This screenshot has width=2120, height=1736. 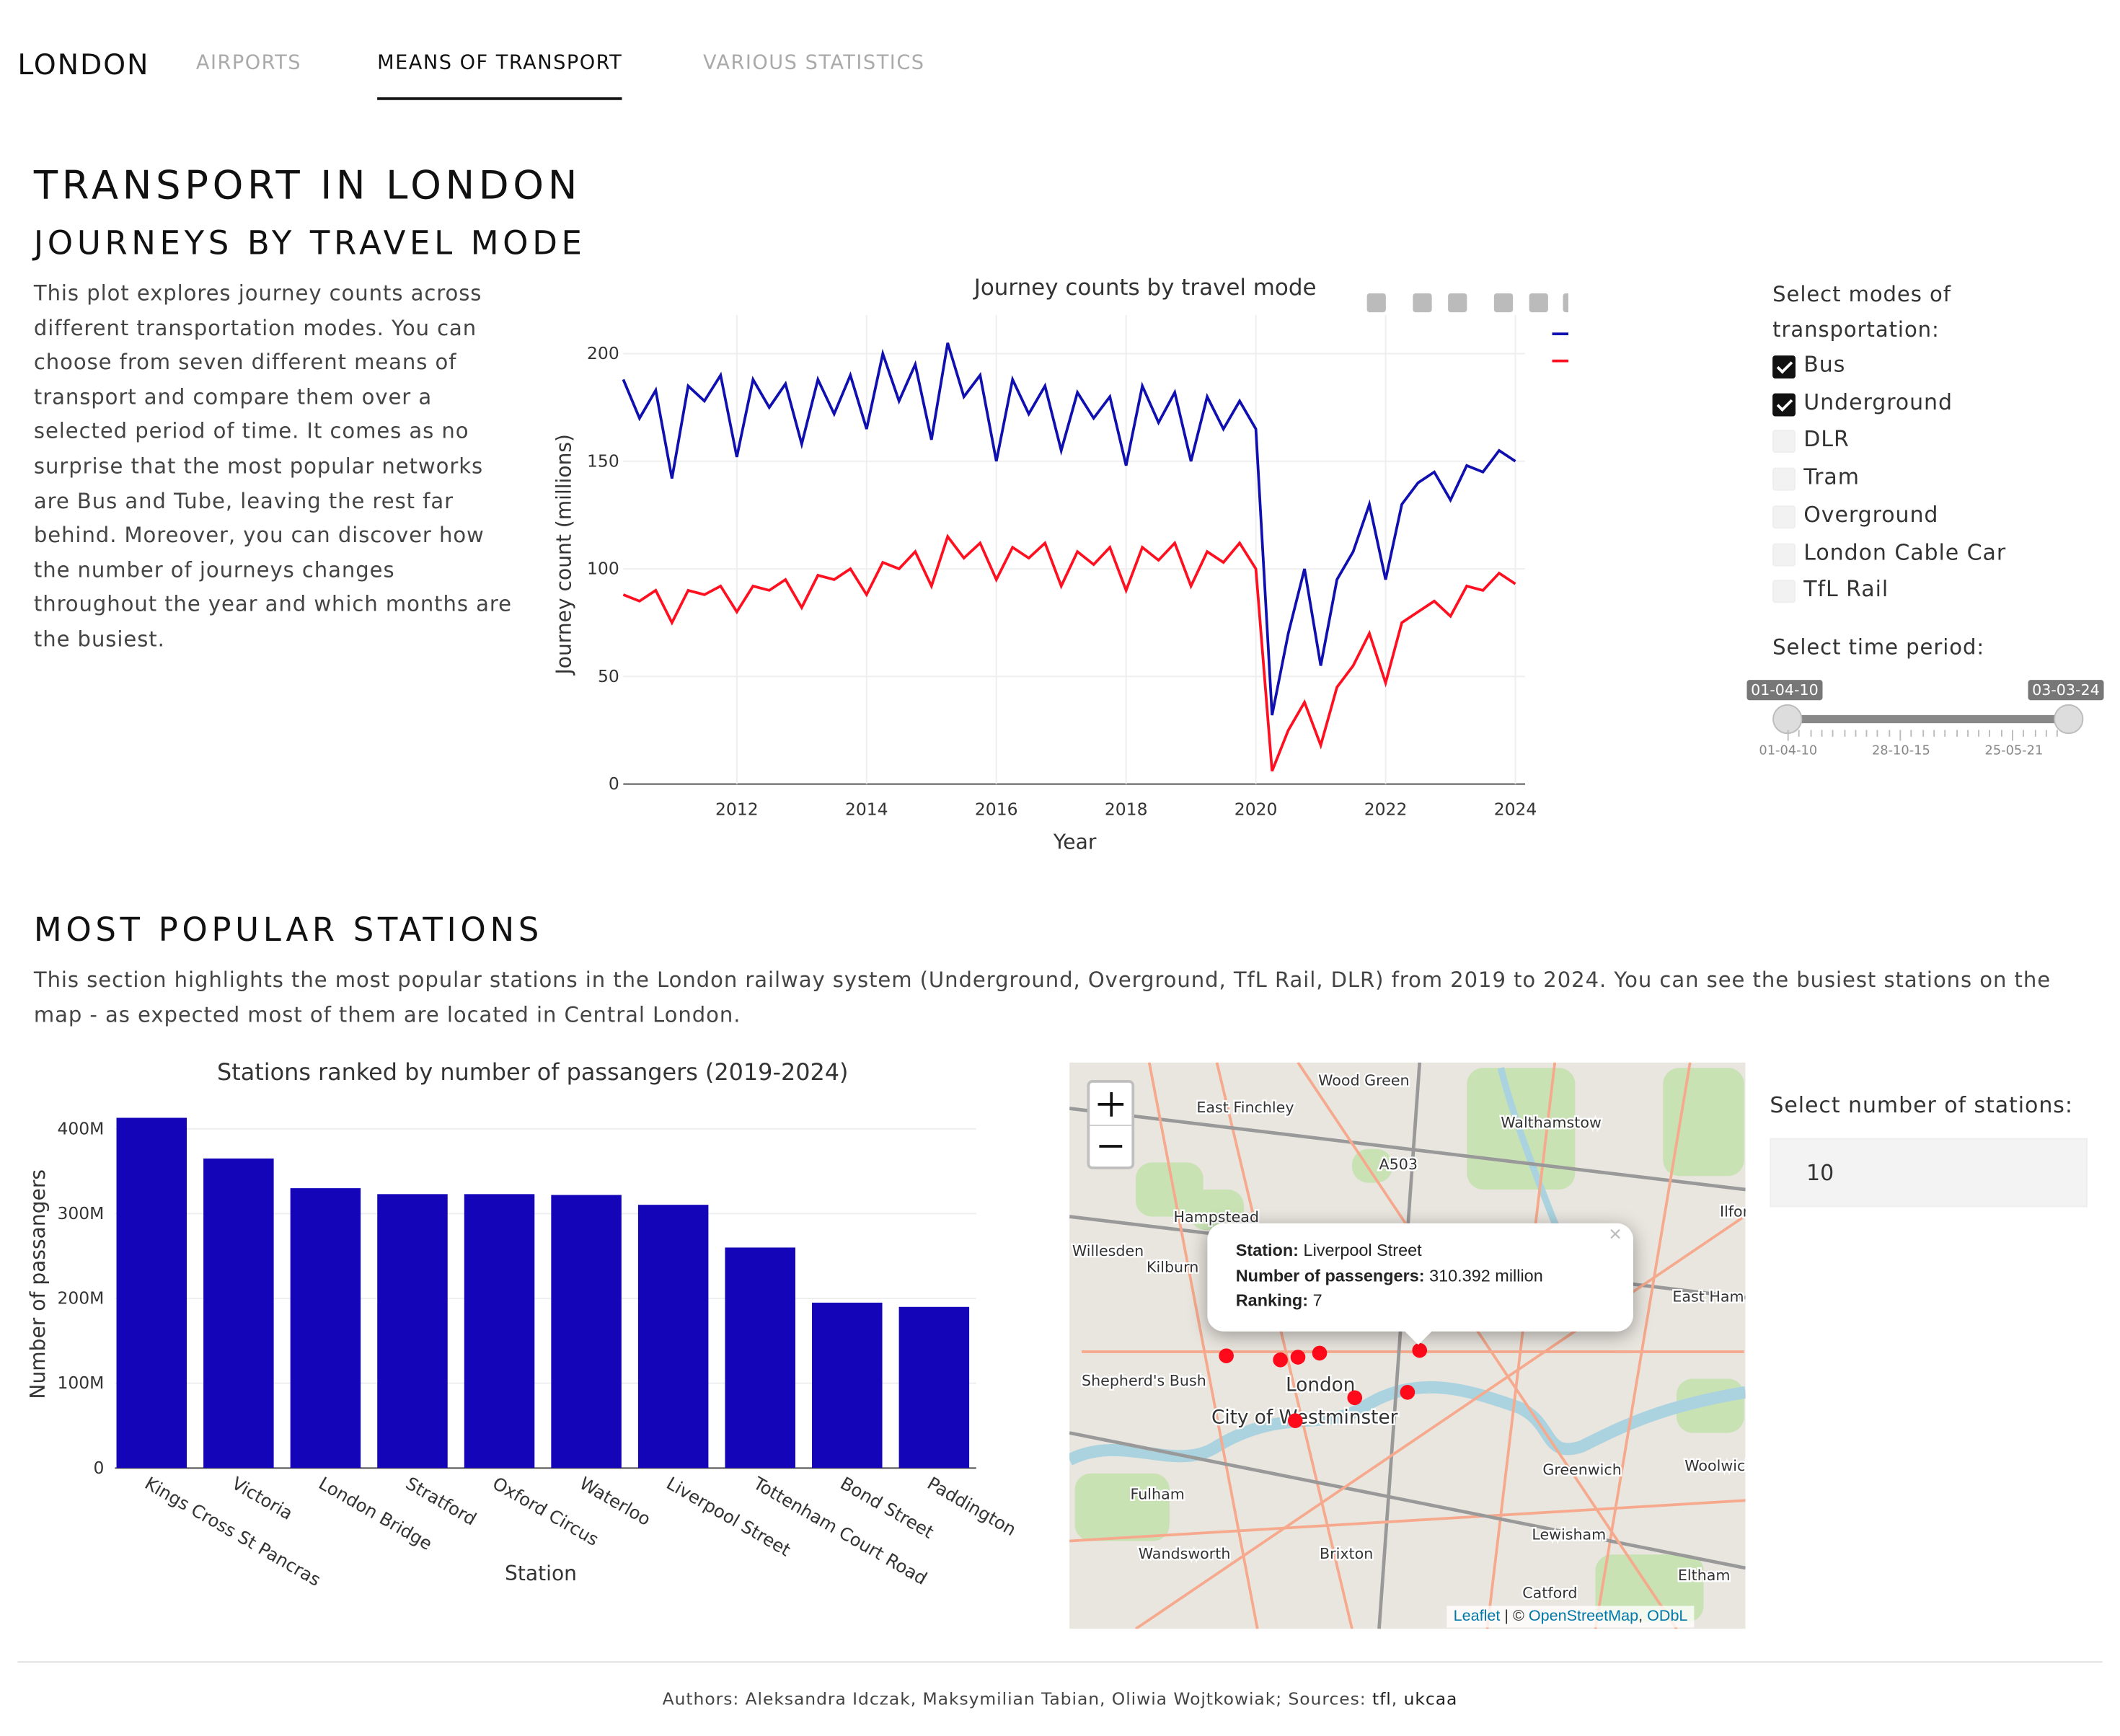 I want to click on place-label: East Ham, so click(x=1708, y=1297).